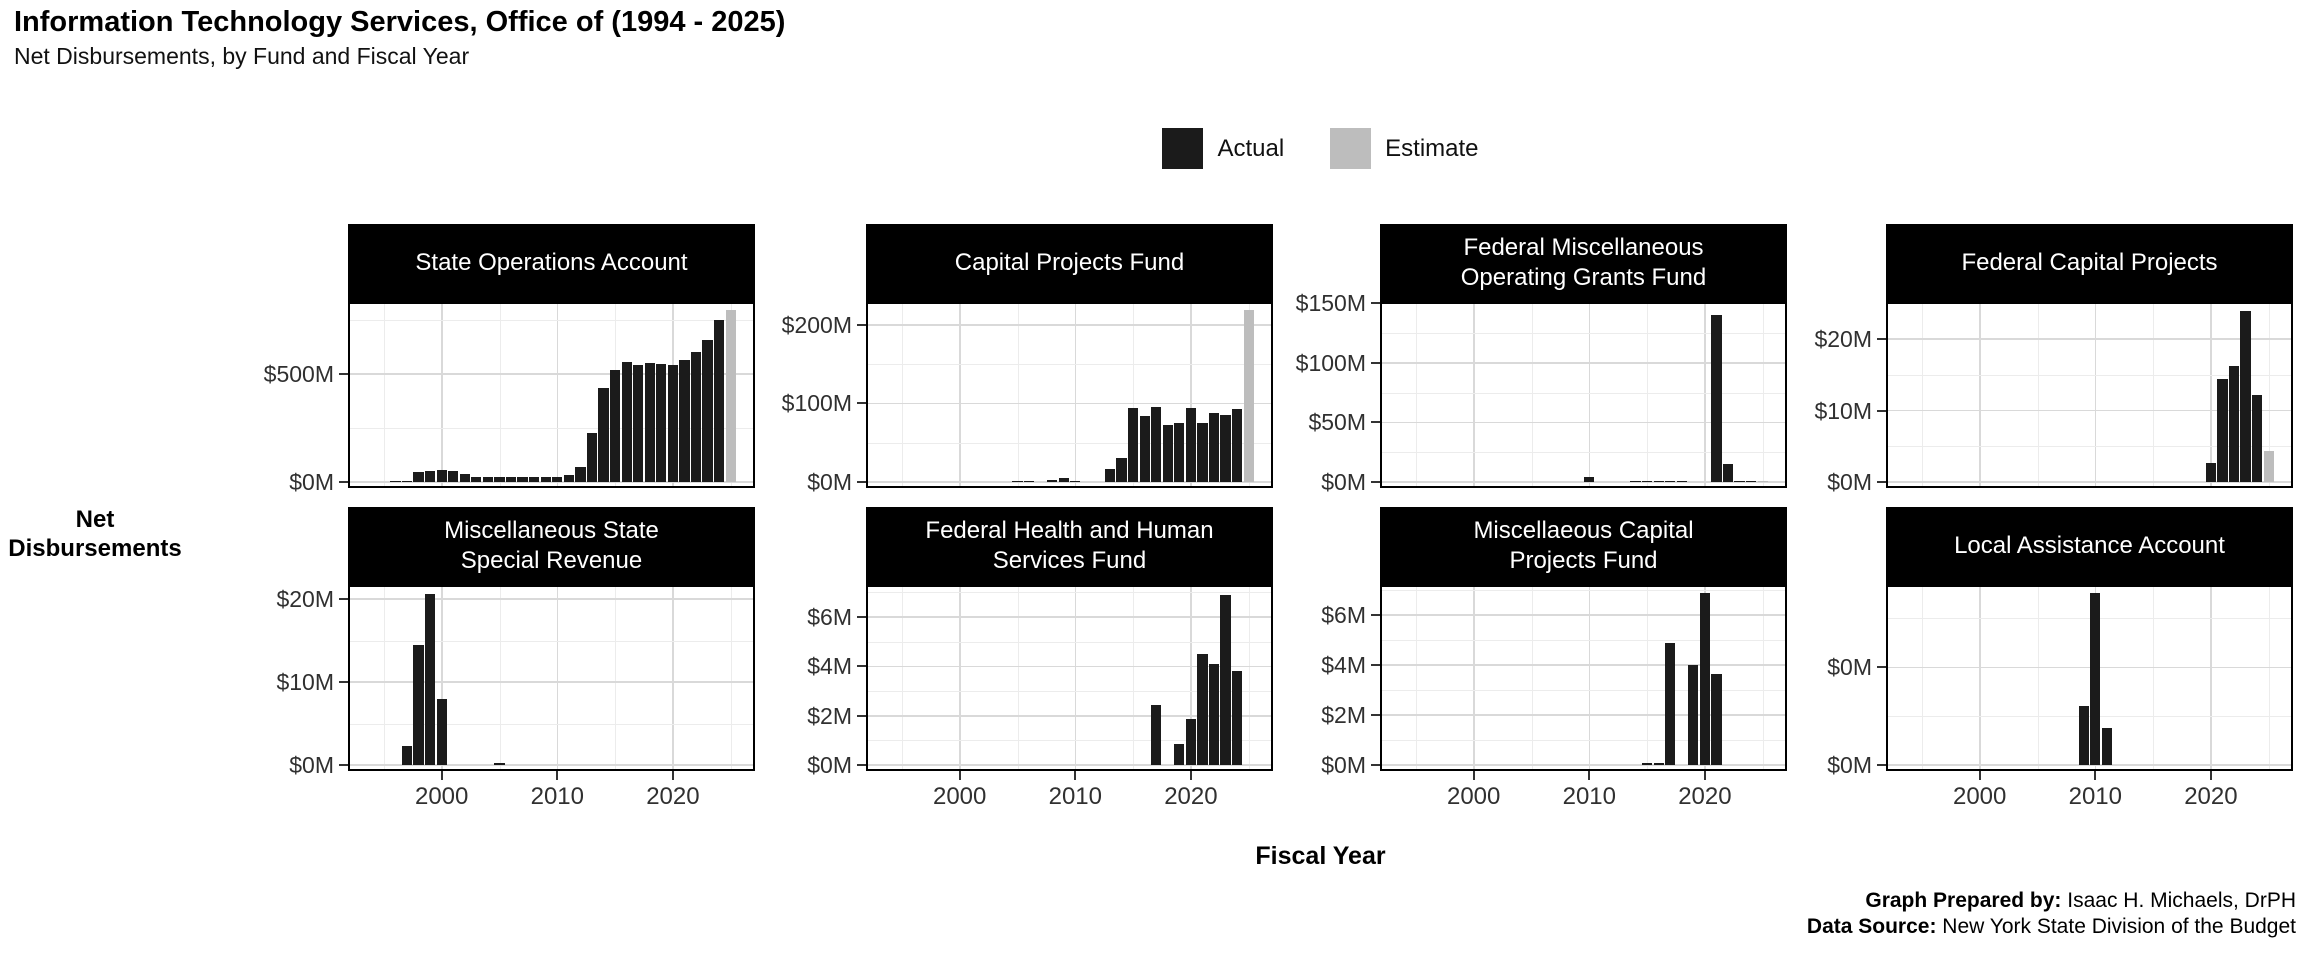 The width and height of the screenshot is (2304, 960). Describe the element at coordinates (551, 678) in the screenshot. I see `facet-plot-miscellaneous-state-special-revenue` at that location.